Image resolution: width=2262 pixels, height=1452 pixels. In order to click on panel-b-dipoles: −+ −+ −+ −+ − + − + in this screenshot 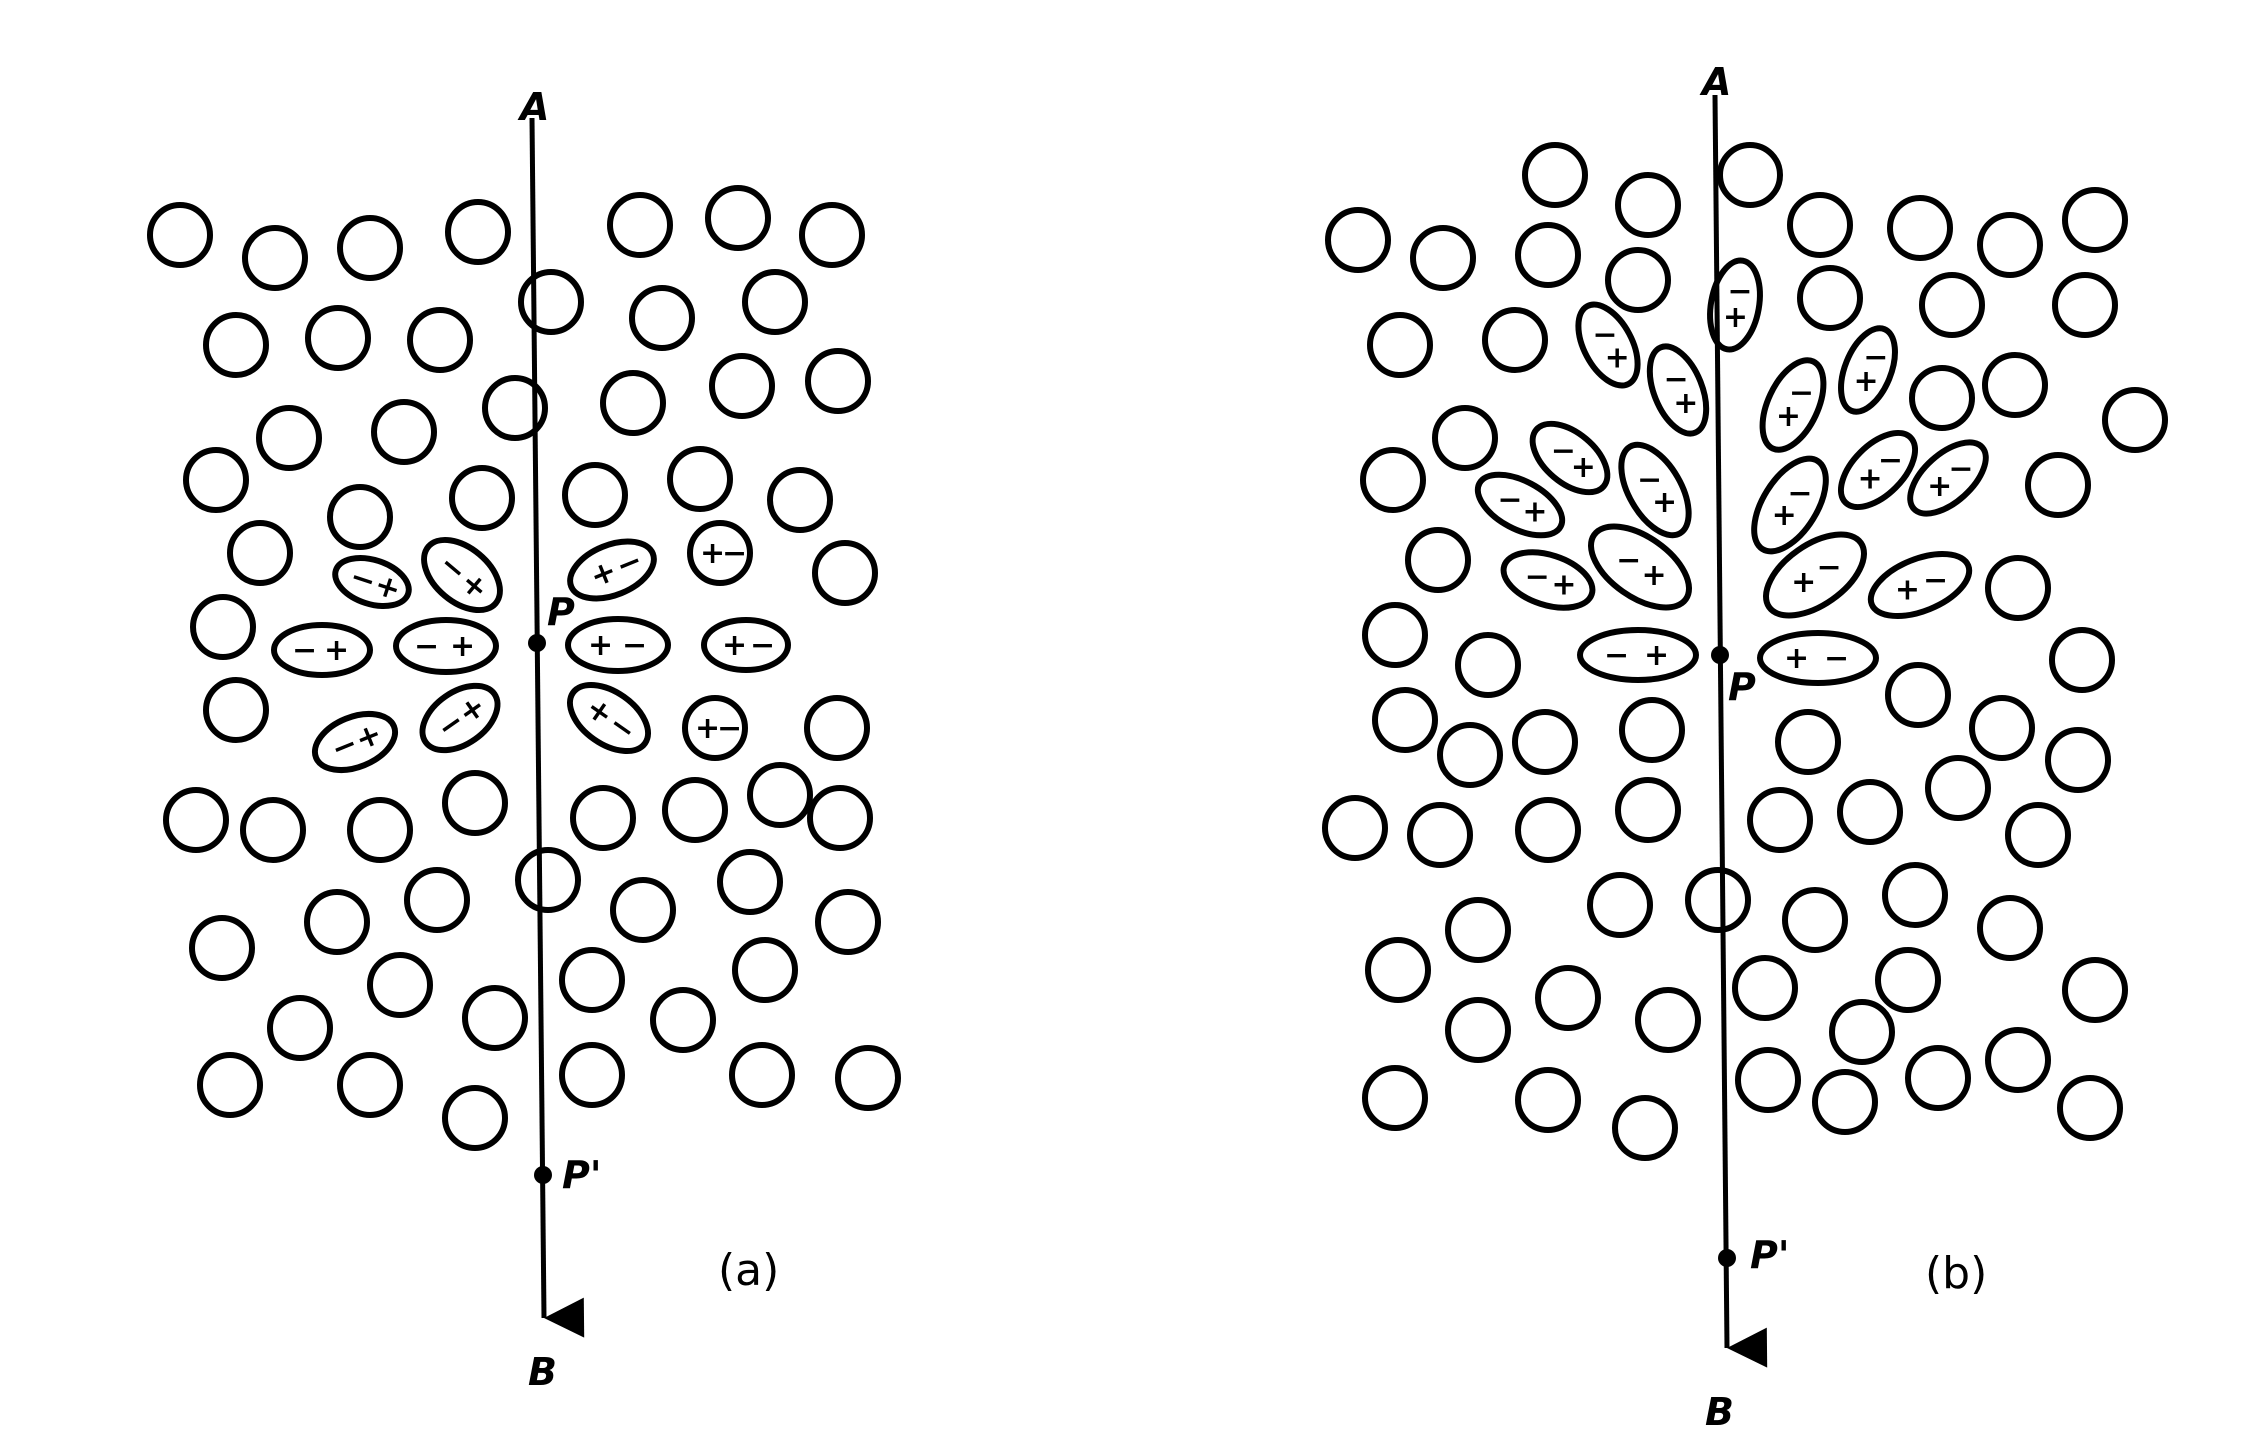, I will do `click(1731, 471)`.